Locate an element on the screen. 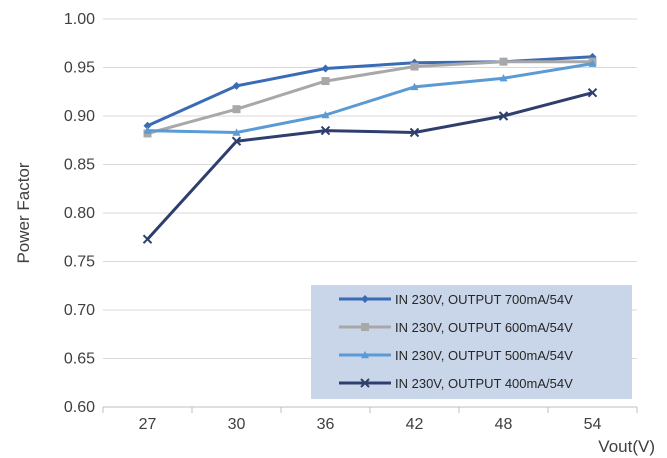 The width and height of the screenshot is (667, 458). y-tick-label: 1.00 is located at coordinates (79, 19).